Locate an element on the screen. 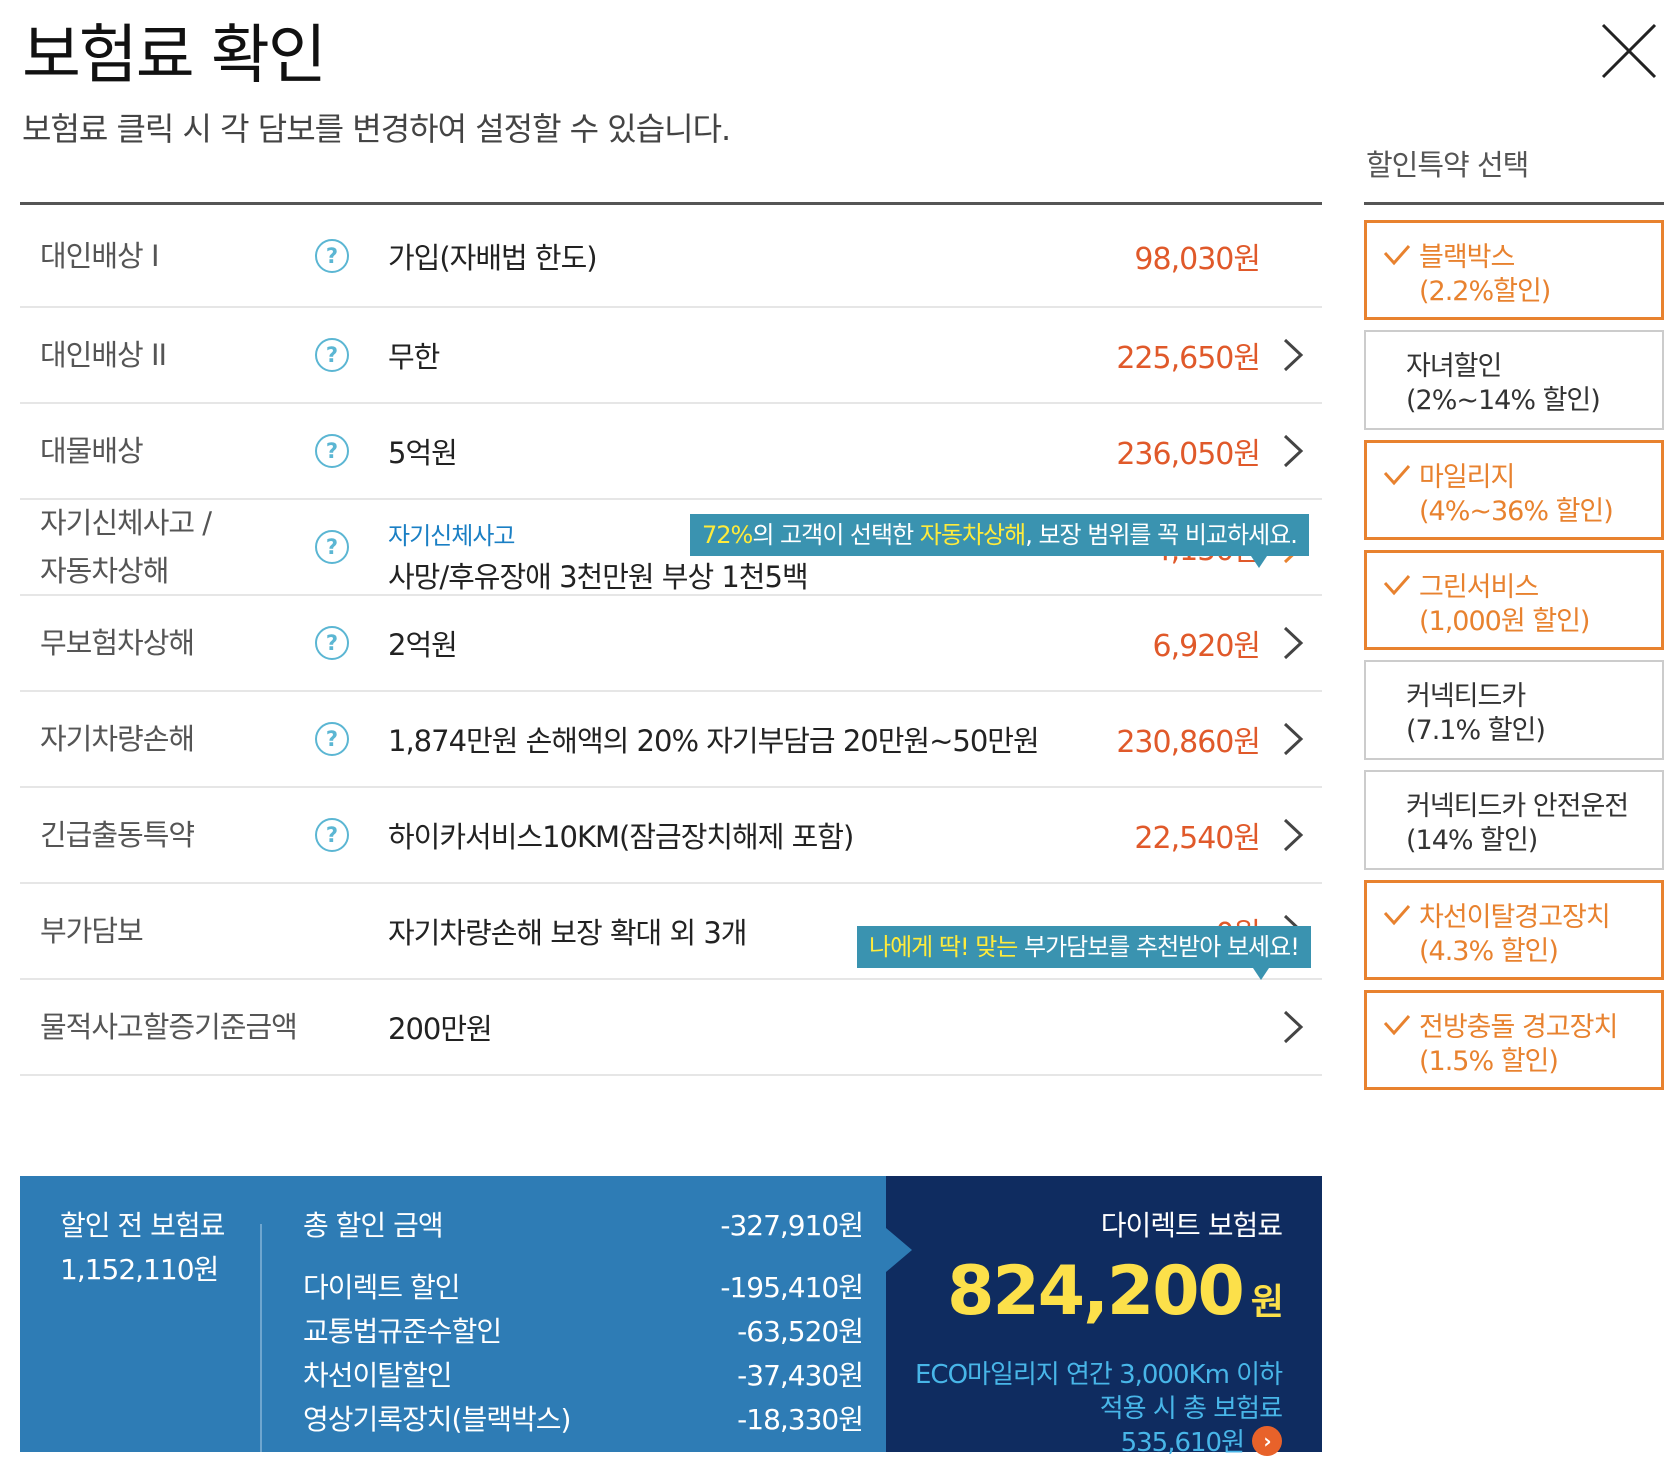  page-subtitle: 보험료 클릭 시 각 담보를 변경하여 설정할 수 있습니다. is located at coordinates (376, 129).